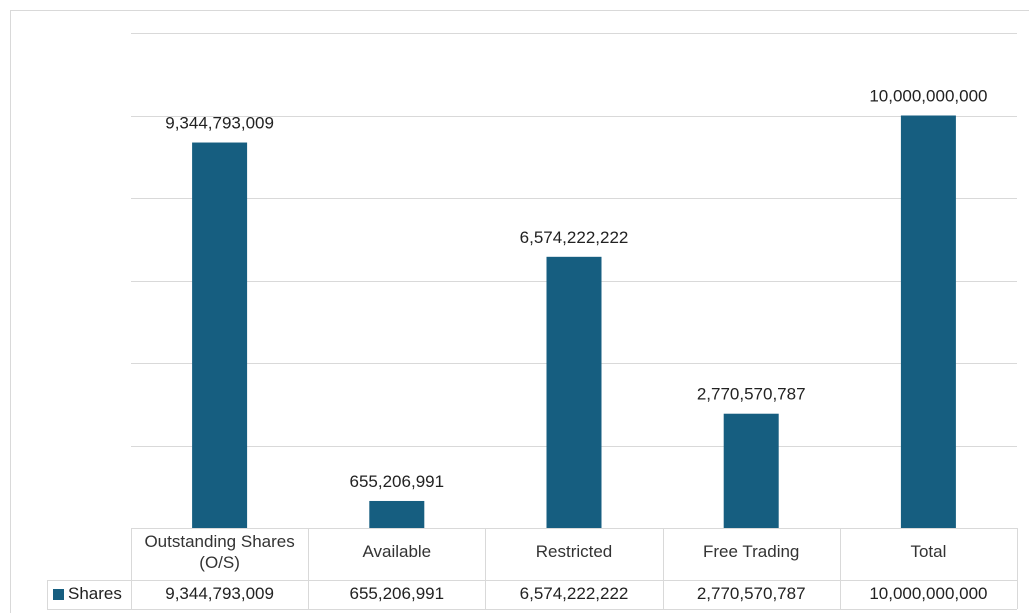 This screenshot has width=1030, height=613. Describe the element at coordinates (219, 552) in the screenshot. I see `category-label: Outstanding Shares (O/S)` at that location.